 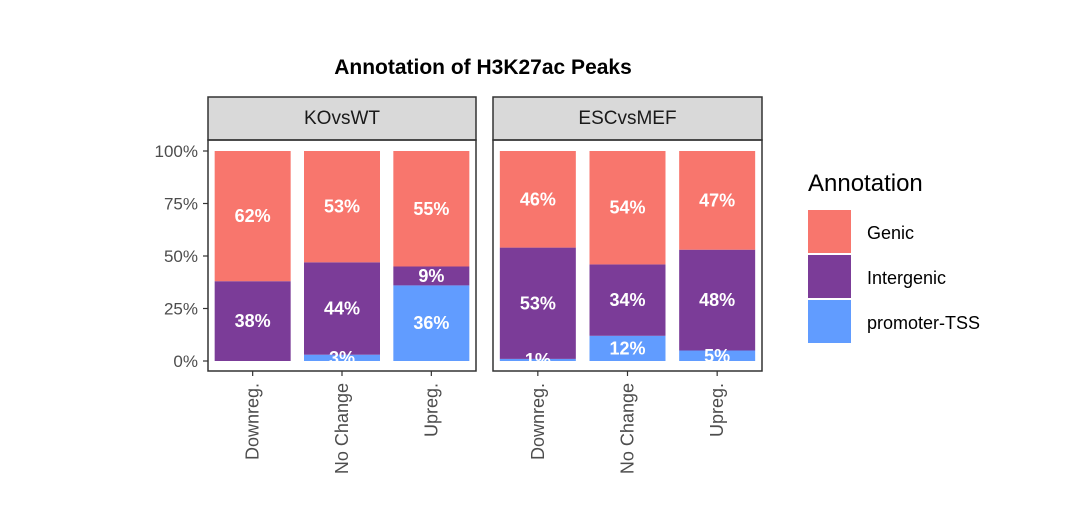 I want to click on bar-value-label: 44%, so click(x=342, y=309).